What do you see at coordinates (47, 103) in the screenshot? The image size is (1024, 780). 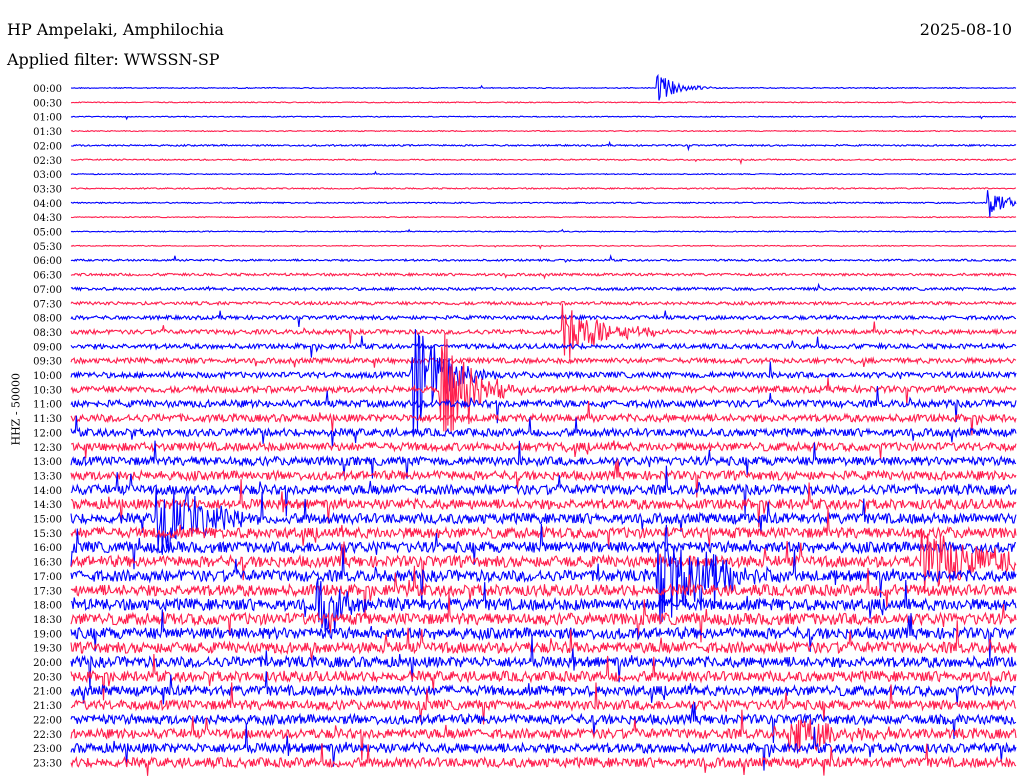 I see `trace-time-label: 00:30` at bounding box center [47, 103].